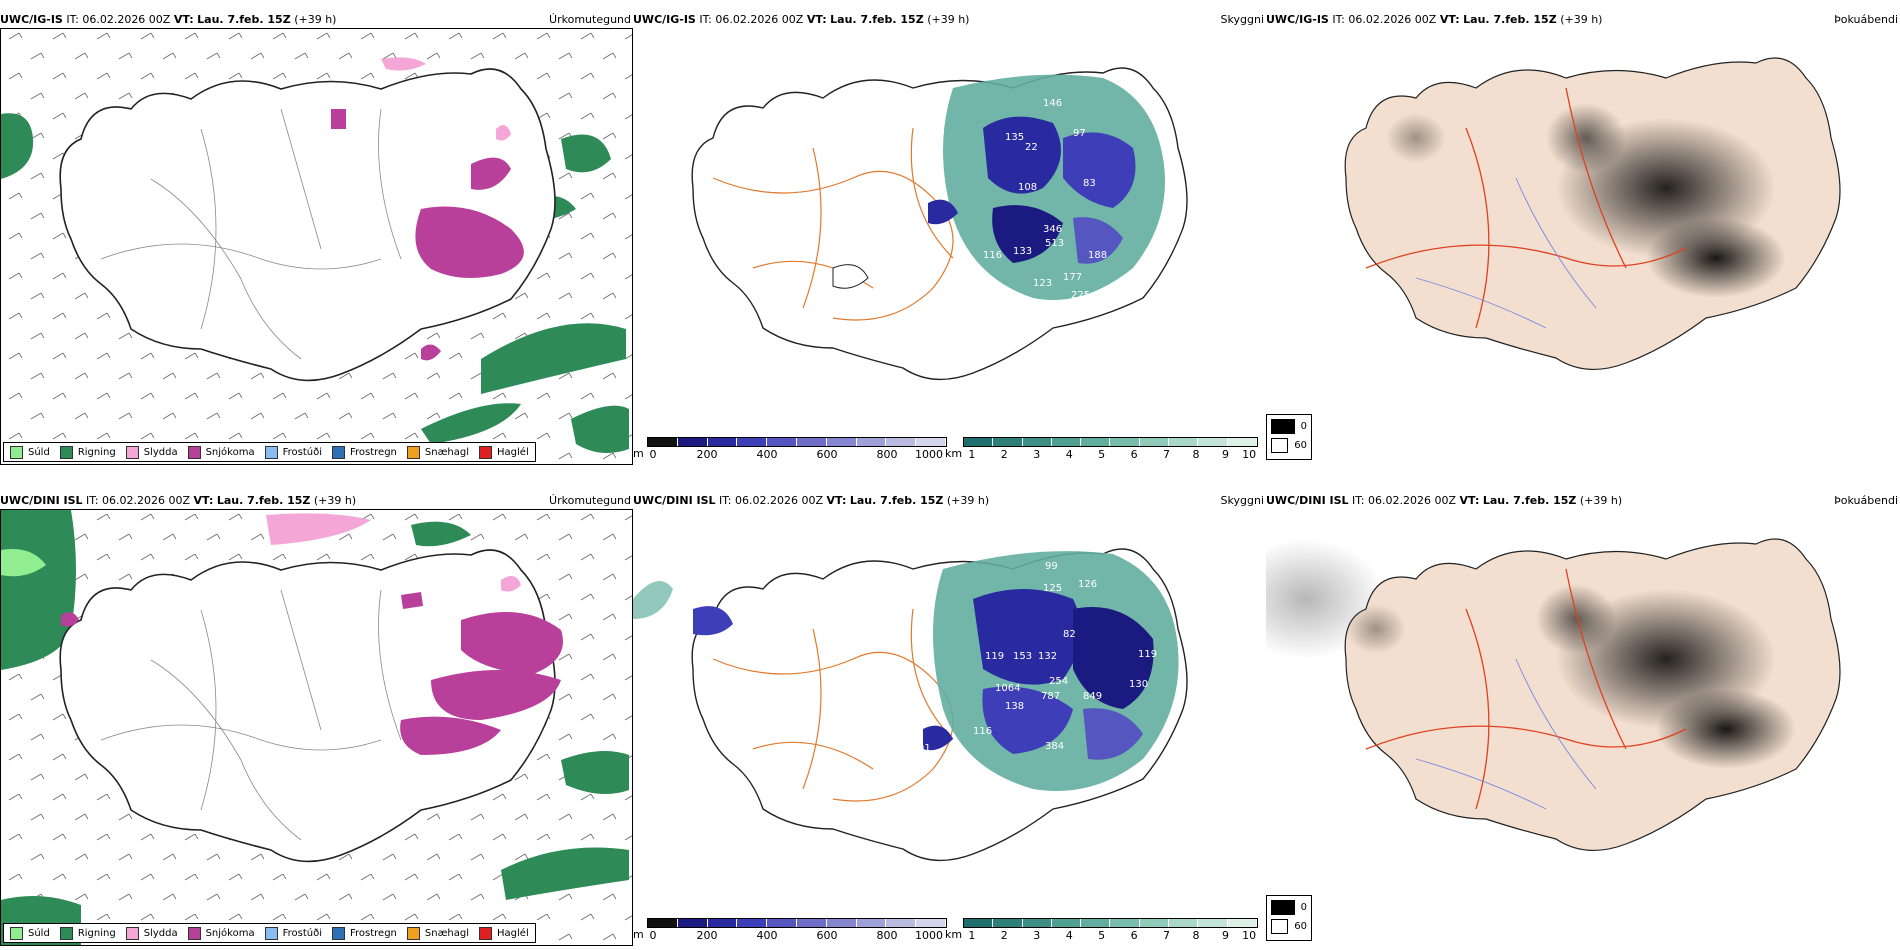 The height and width of the screenshot is (950, 1900). Describe the element at coordinates (1087, 584) in the screenshot. I see `ceiling-label: 126` at that location.